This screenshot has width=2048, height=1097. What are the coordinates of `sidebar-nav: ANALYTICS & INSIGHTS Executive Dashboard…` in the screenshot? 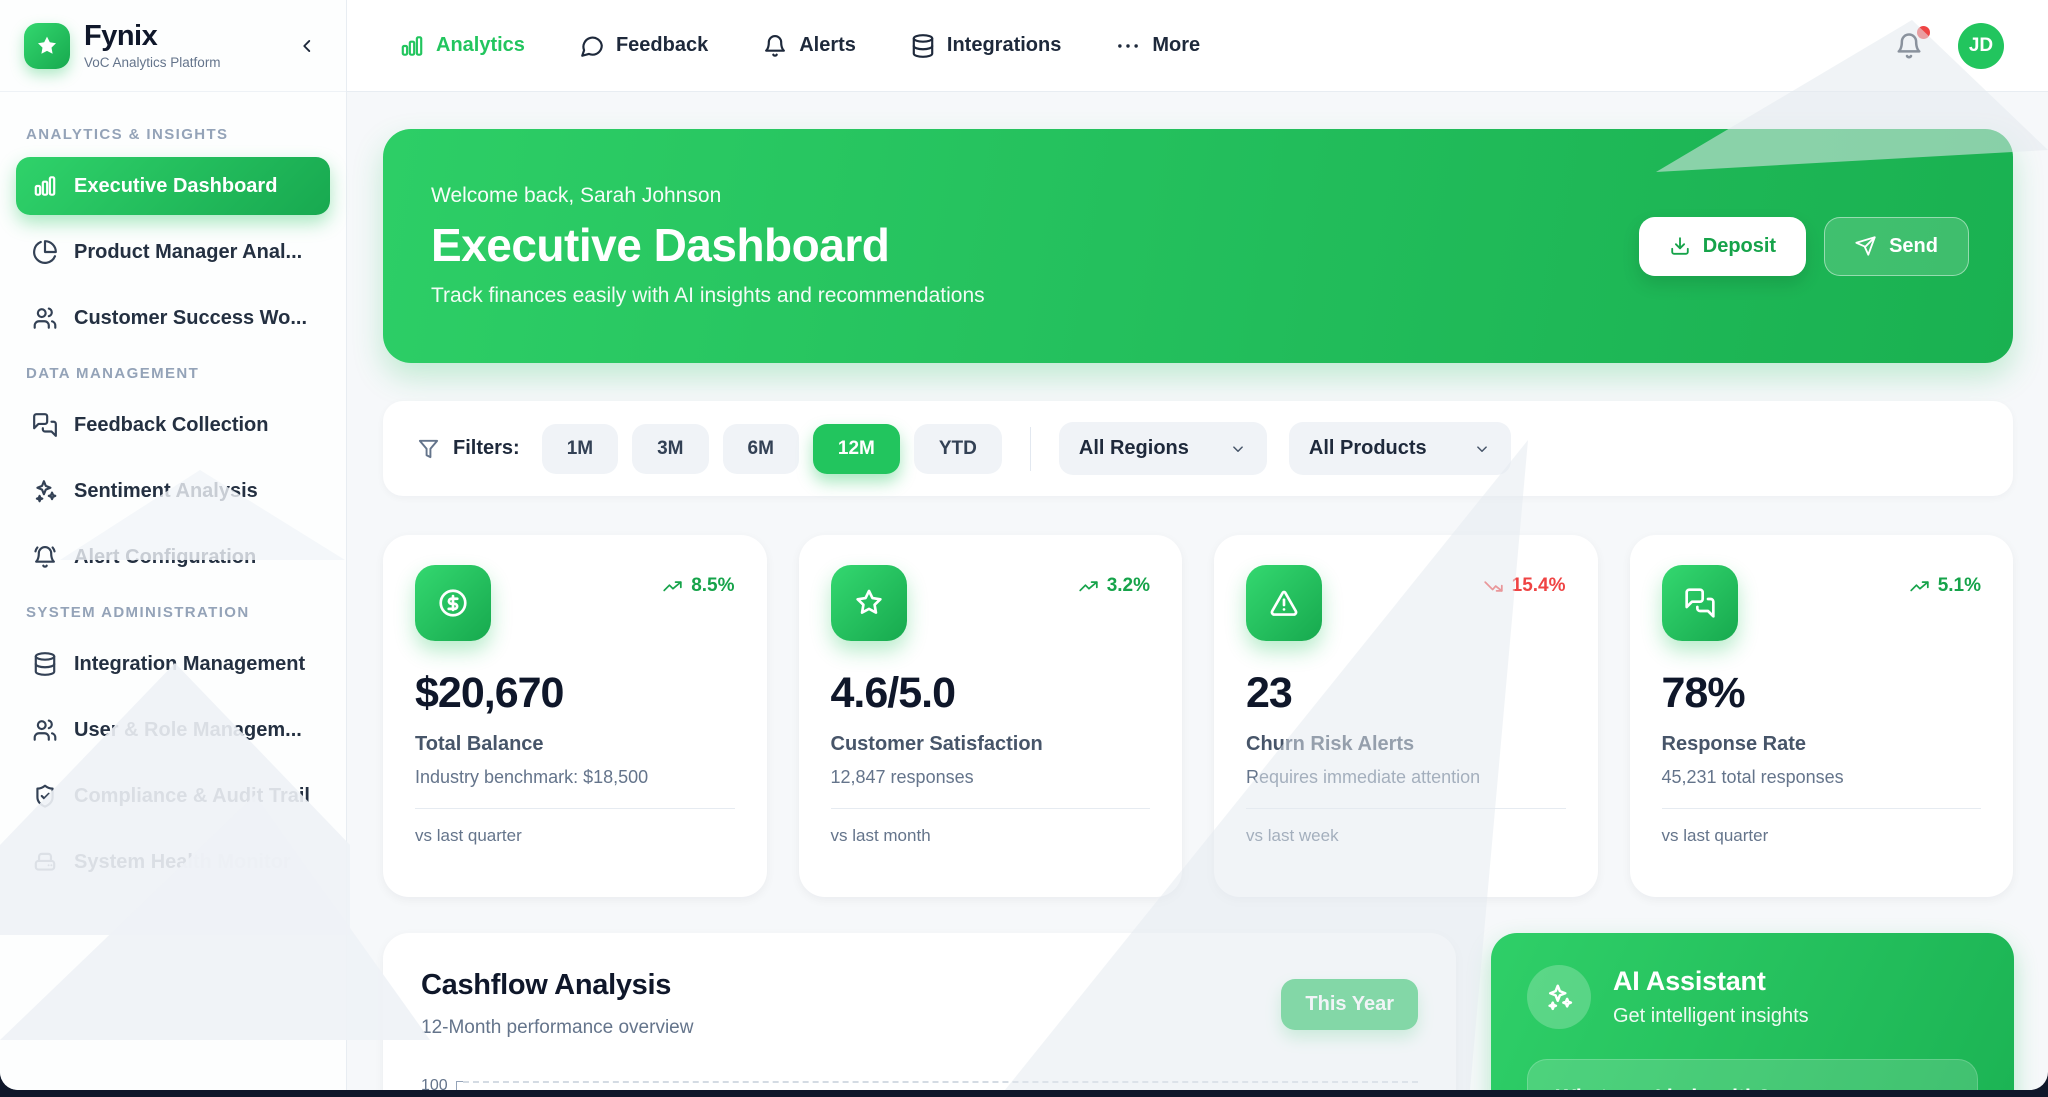 It's located at (173, 491).